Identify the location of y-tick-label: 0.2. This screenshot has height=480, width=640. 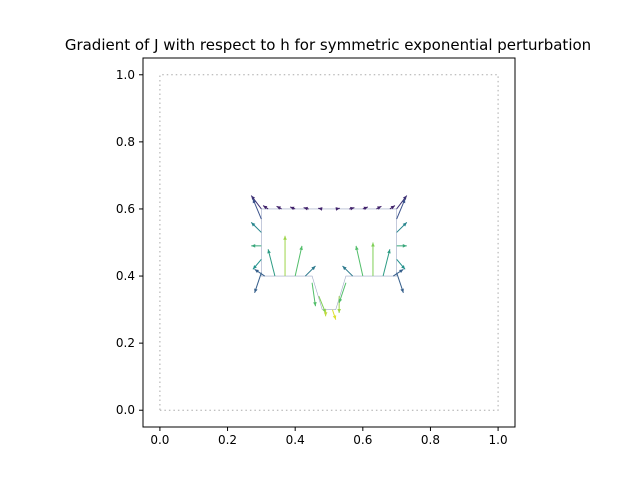
(125, 343).